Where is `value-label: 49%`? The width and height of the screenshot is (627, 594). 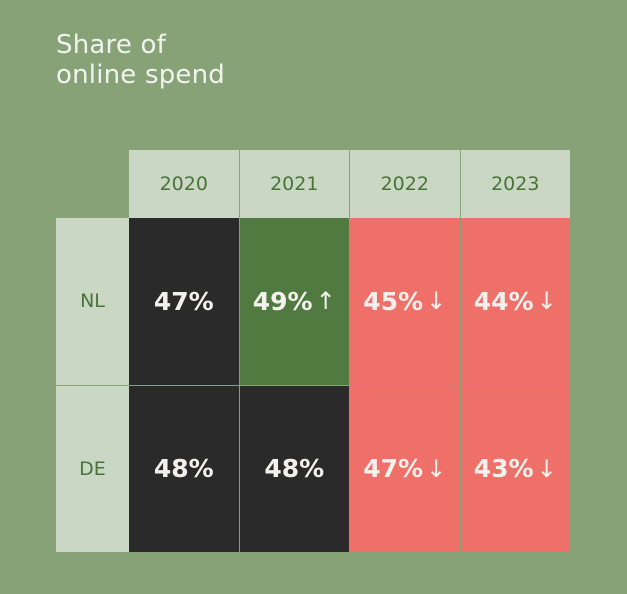 value-label: 49% is located at coordinates (282, 301).